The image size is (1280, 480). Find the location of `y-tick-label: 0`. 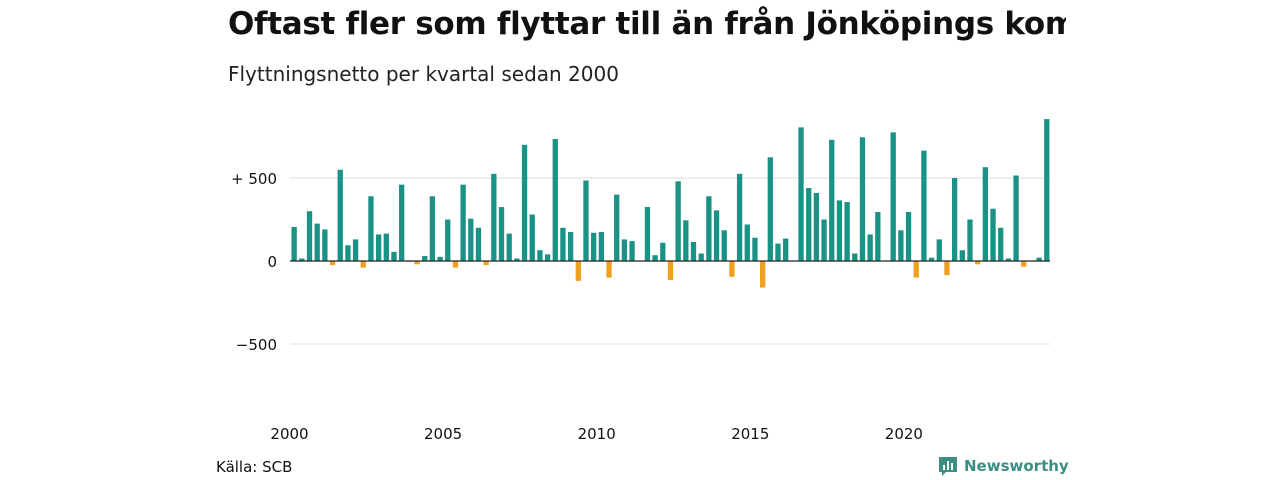

y-tick-label: 0 is located at coordinates (272, 262).